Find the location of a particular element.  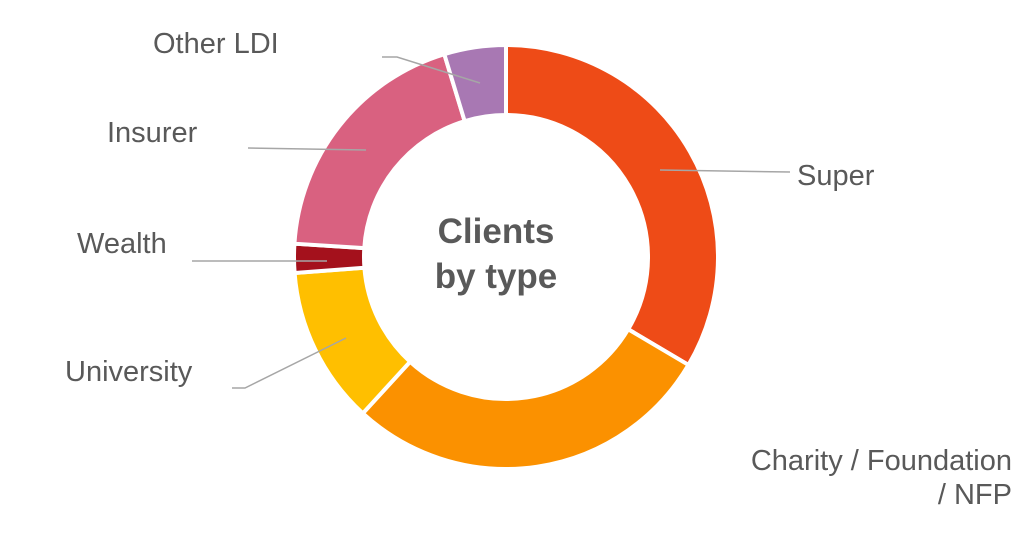

label-charity-line-2: / NFP is located at coordinates (975, 495).